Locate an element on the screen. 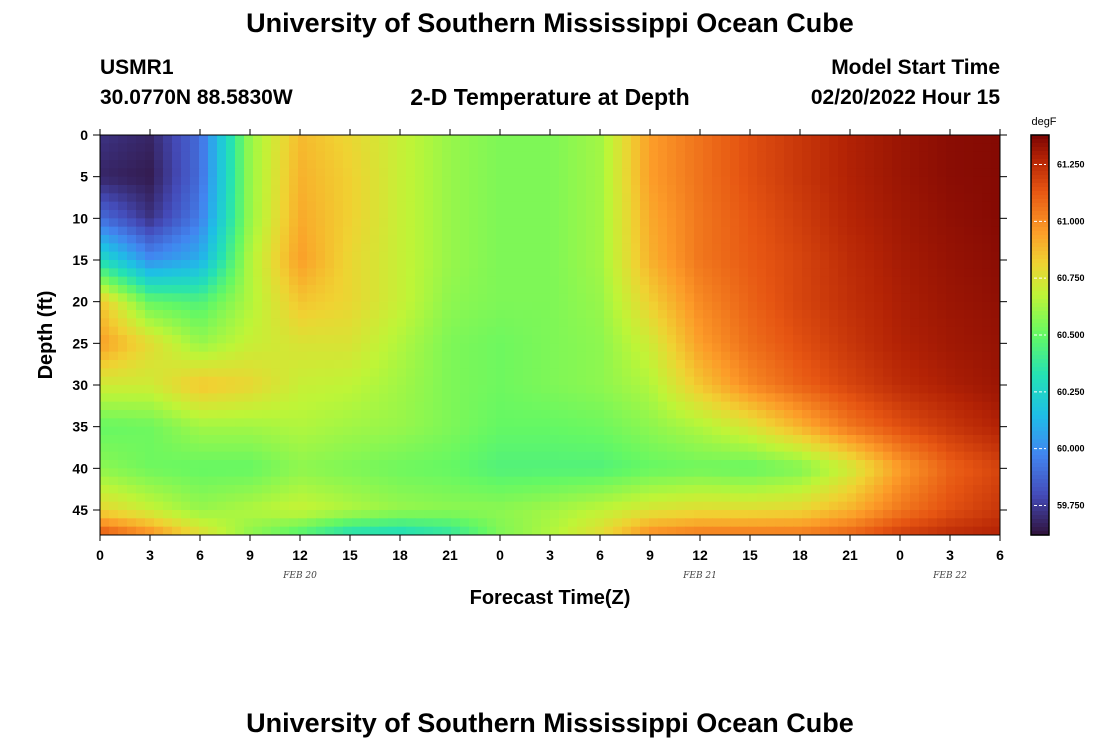 The width and height of the screenshot is (1100, 750). x-tick-label: 15 is located at coordinates (350, 555).